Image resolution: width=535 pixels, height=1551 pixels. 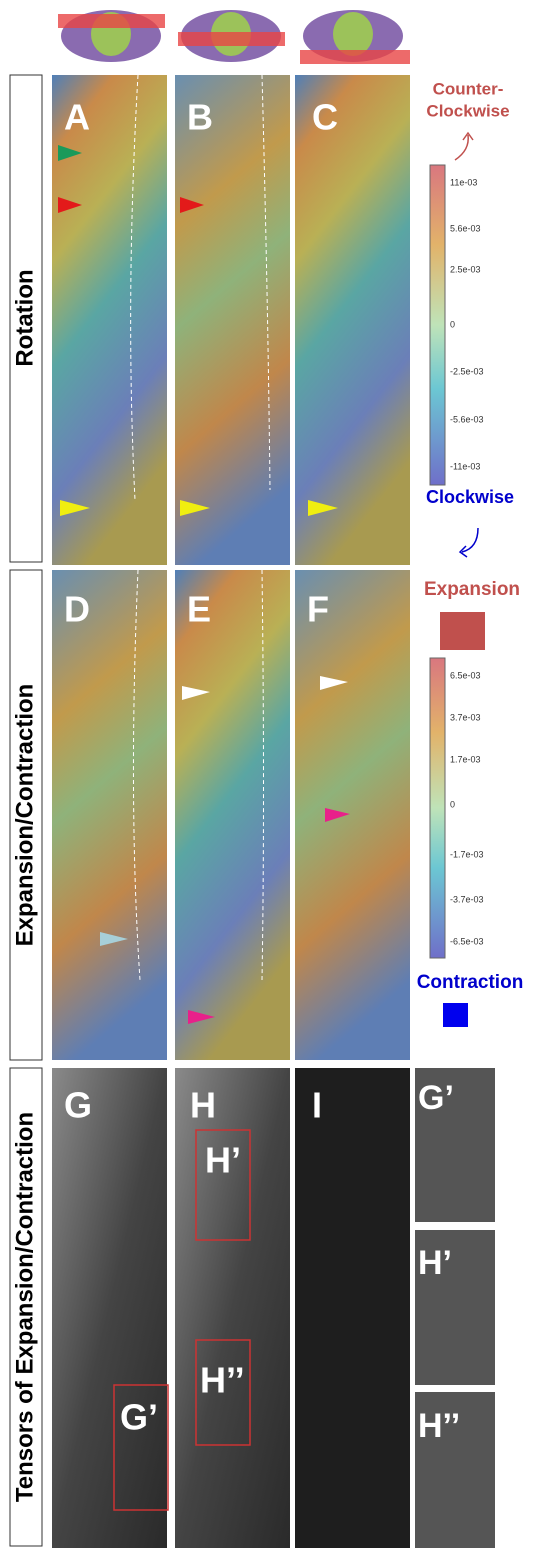 What do you see at coordinates (472, 589) in the screenshot?
I see `legend-top: Expansion` at bounding box center [472, 589].